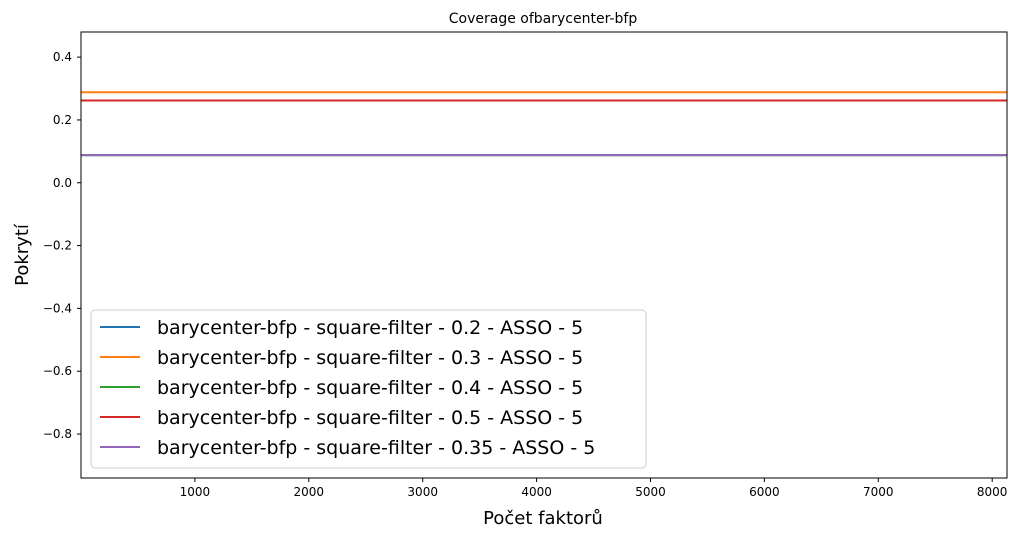 The image size is (1020, 537). What do you see at coordinates (594, 488) in the screenshot?
I see `x-axis: 1000 2000 3000 4000 5000 6000 7000 8000` at bounding box center [594, 488].